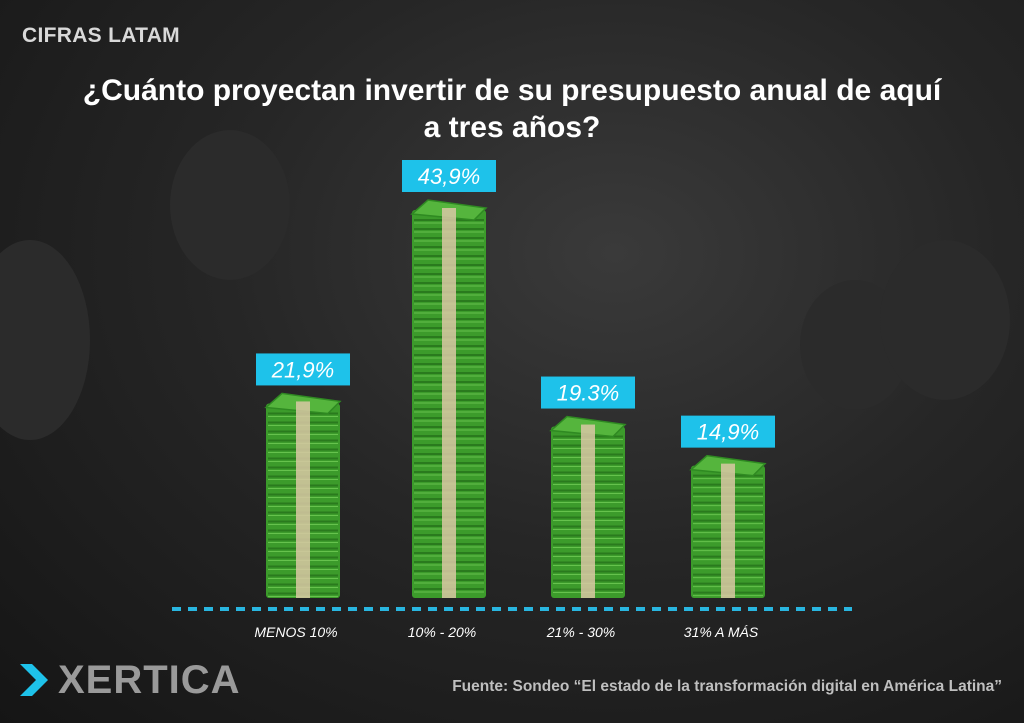 The width and height of the screenshot is (1024, 723). What do you see at coordinates (149, 680) in the screenshot?
I see `brand-name: XERTICA` at bounding box center [149, 680].